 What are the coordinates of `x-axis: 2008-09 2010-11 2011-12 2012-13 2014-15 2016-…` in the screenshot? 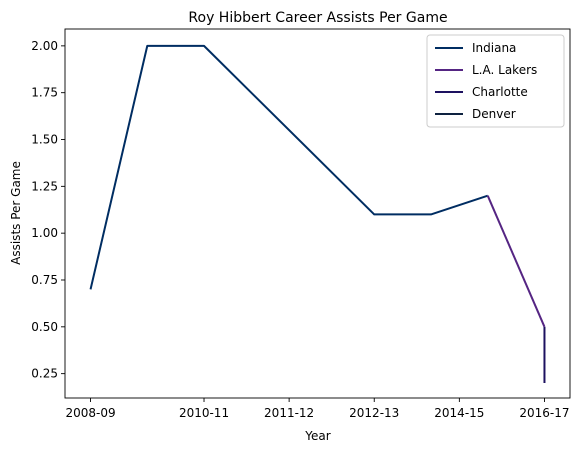 It's located at (317, 409).